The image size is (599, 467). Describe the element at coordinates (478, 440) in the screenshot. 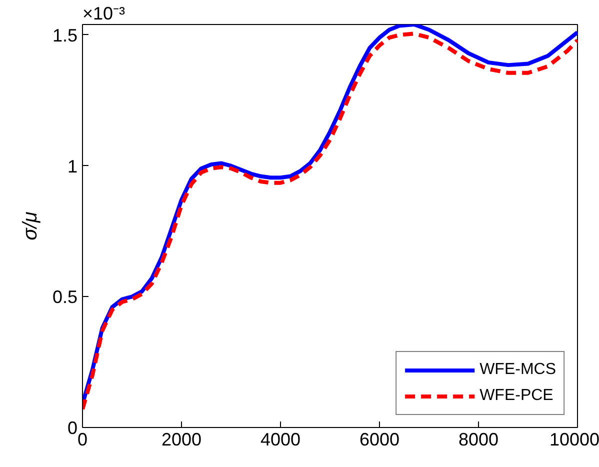

I see `x-tick-label: 8000` at that location.